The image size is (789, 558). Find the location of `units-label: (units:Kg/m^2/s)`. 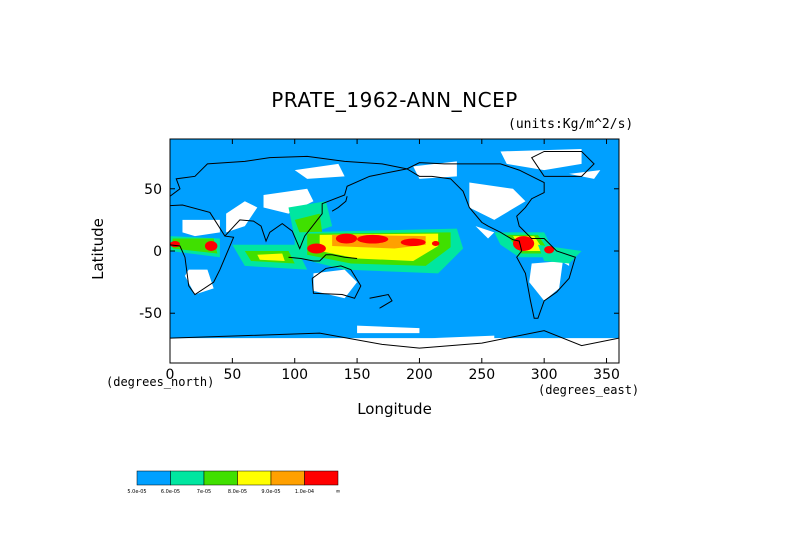

units-label: (units:Kg/m^2/s) is located at coordinates (571, 124).